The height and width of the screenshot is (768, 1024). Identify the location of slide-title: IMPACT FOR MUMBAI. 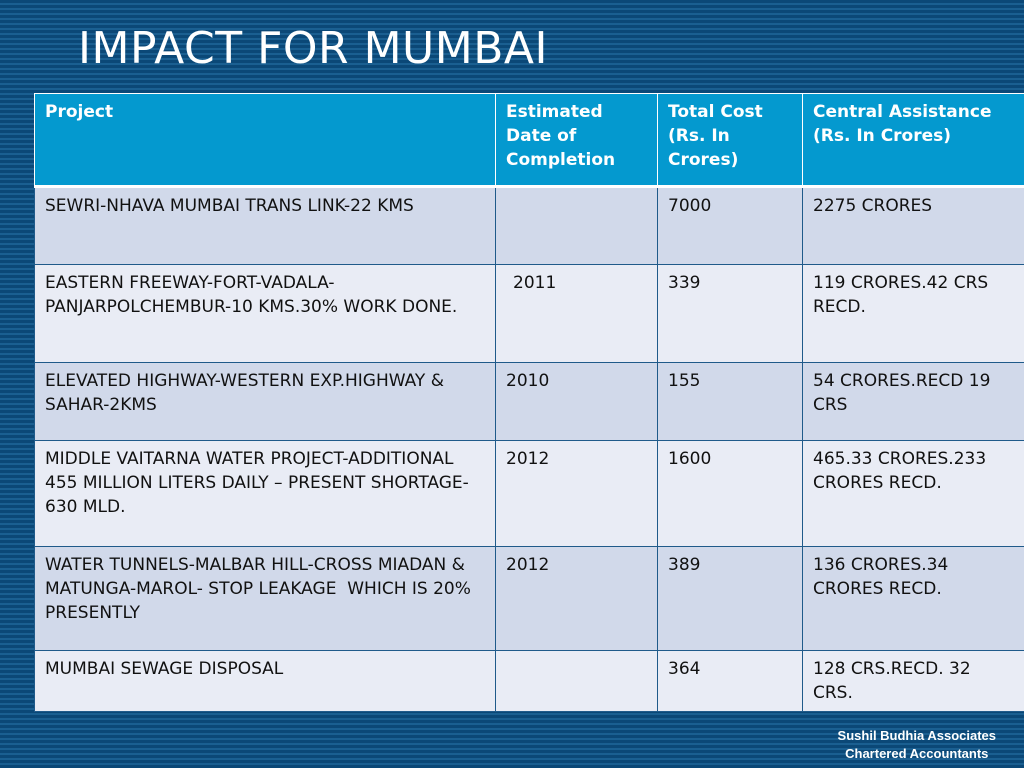
(313, 48).